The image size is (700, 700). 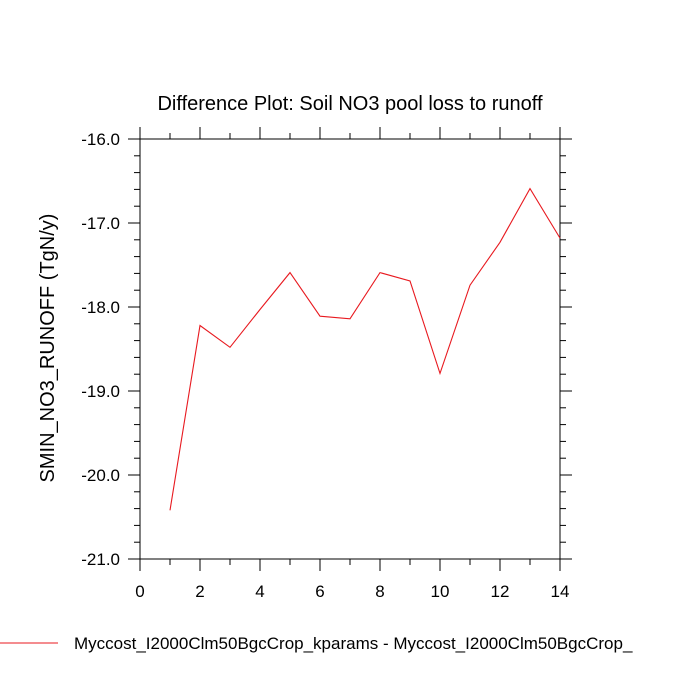 I want to click on x-tick-label: 10, so click(x=440, y=591).